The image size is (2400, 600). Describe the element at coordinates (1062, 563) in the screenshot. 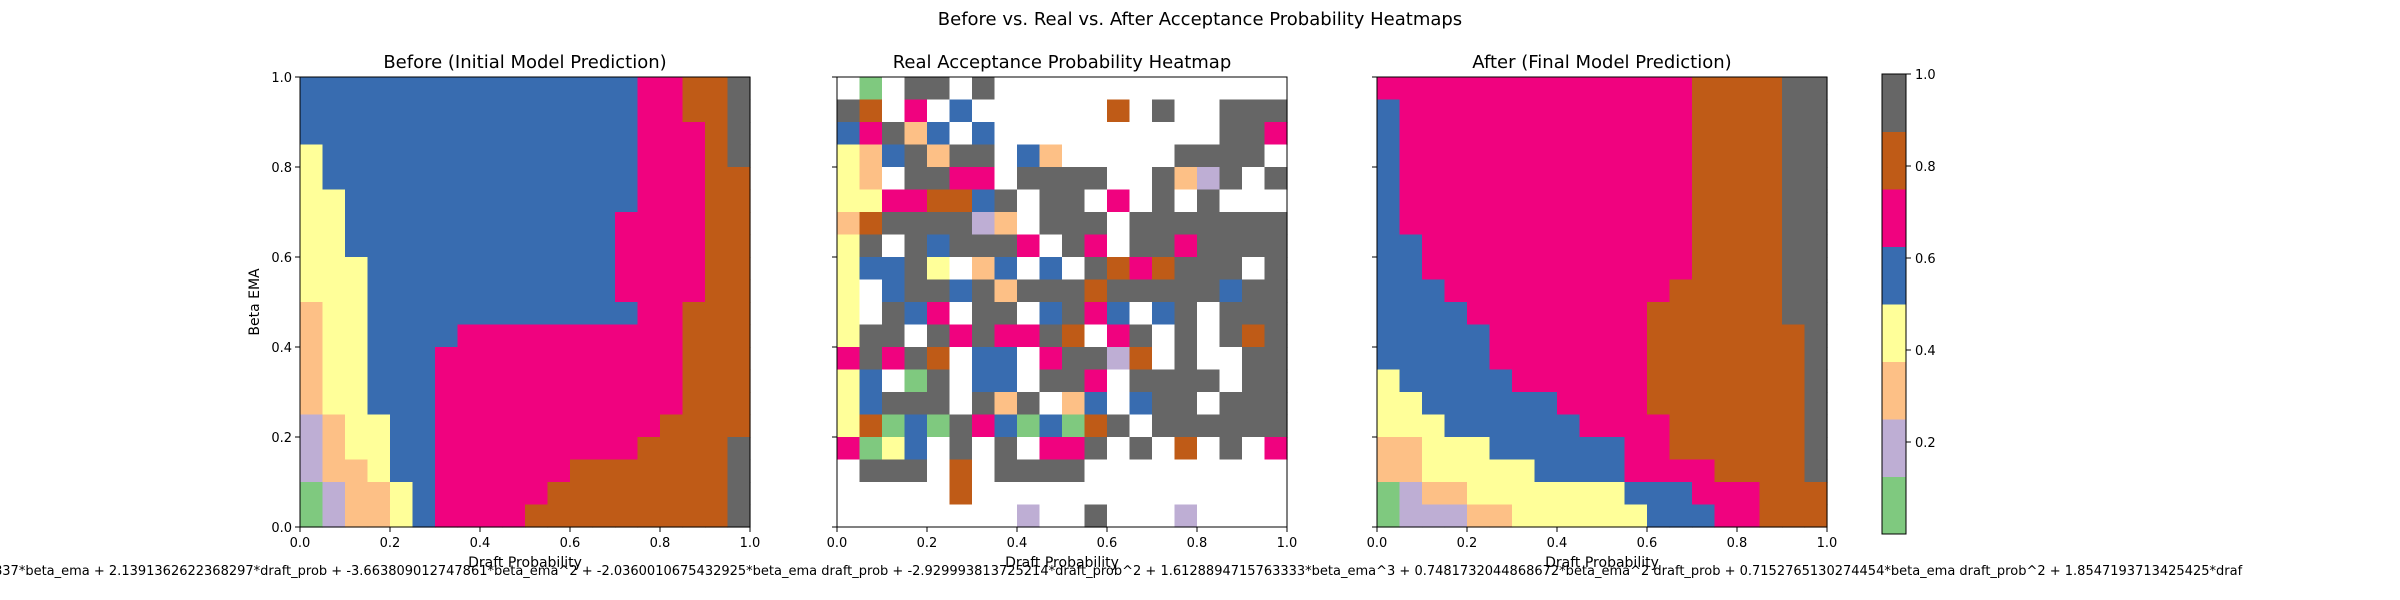

I see `x-axis-label: Draft Probability` at that location.